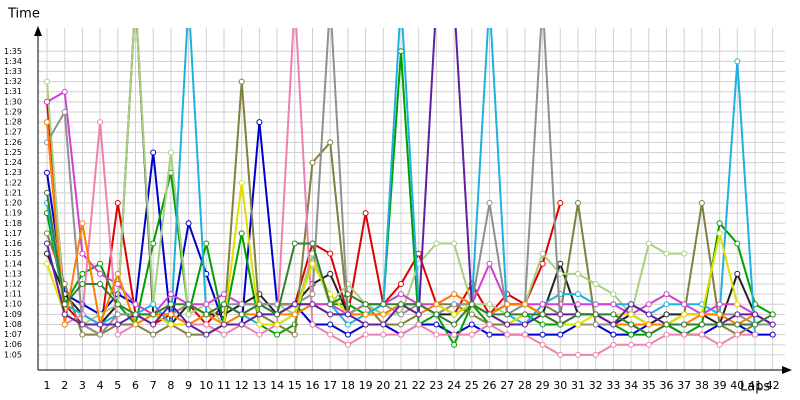 The width and height of the screenshot is (800, 400). I want to click on x-tick-label: 25, so click(472, 385).